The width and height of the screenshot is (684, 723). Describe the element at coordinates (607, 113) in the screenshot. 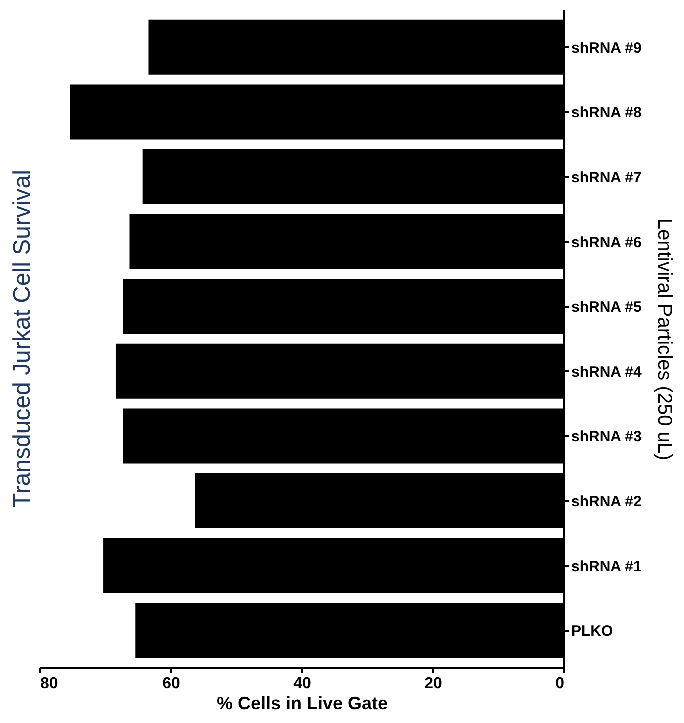

I see `y-tick-label: shRNA #8` at that location.